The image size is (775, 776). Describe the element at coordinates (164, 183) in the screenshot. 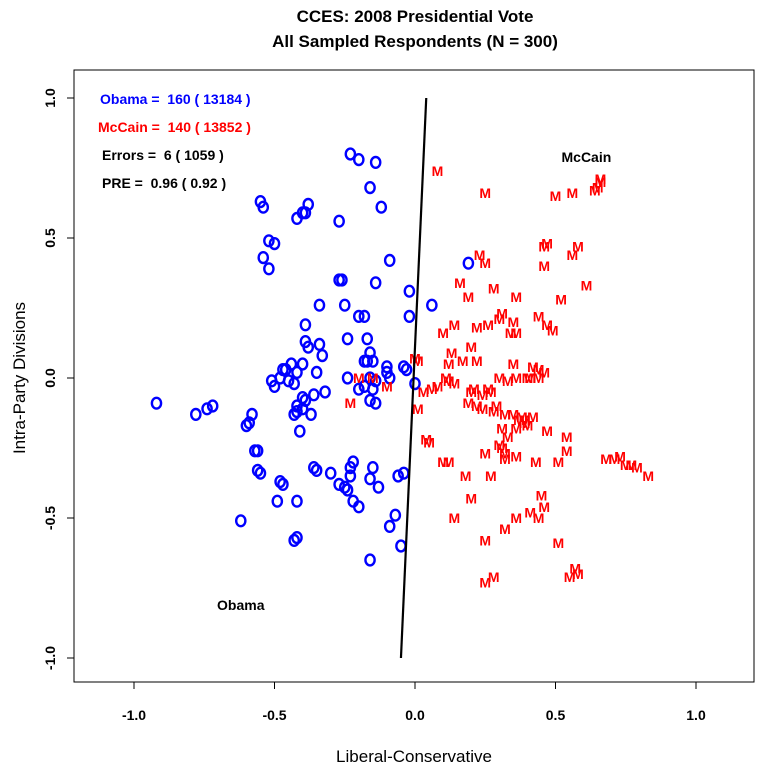

I see `legend-entry: PRE = 0.96 ( 0.92 )` at that location.